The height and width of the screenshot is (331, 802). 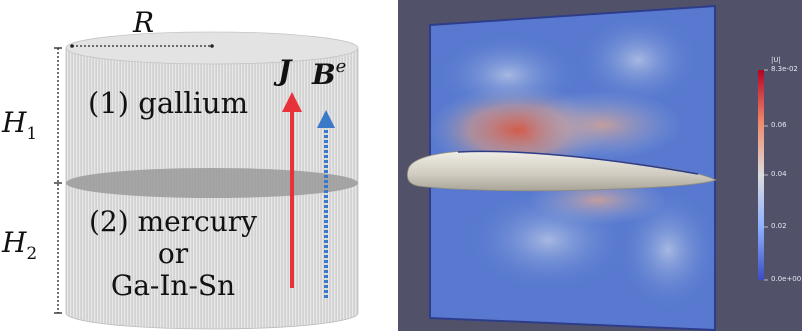 I want to click on h1-label: H1, so click(x=19, y=125).